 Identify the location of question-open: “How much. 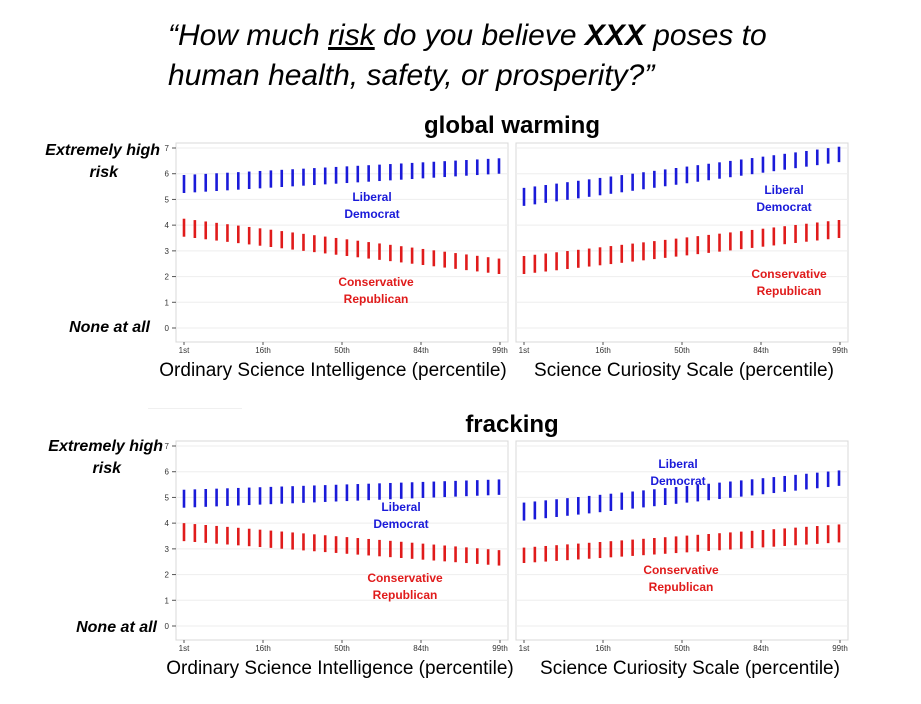
(248, 35).